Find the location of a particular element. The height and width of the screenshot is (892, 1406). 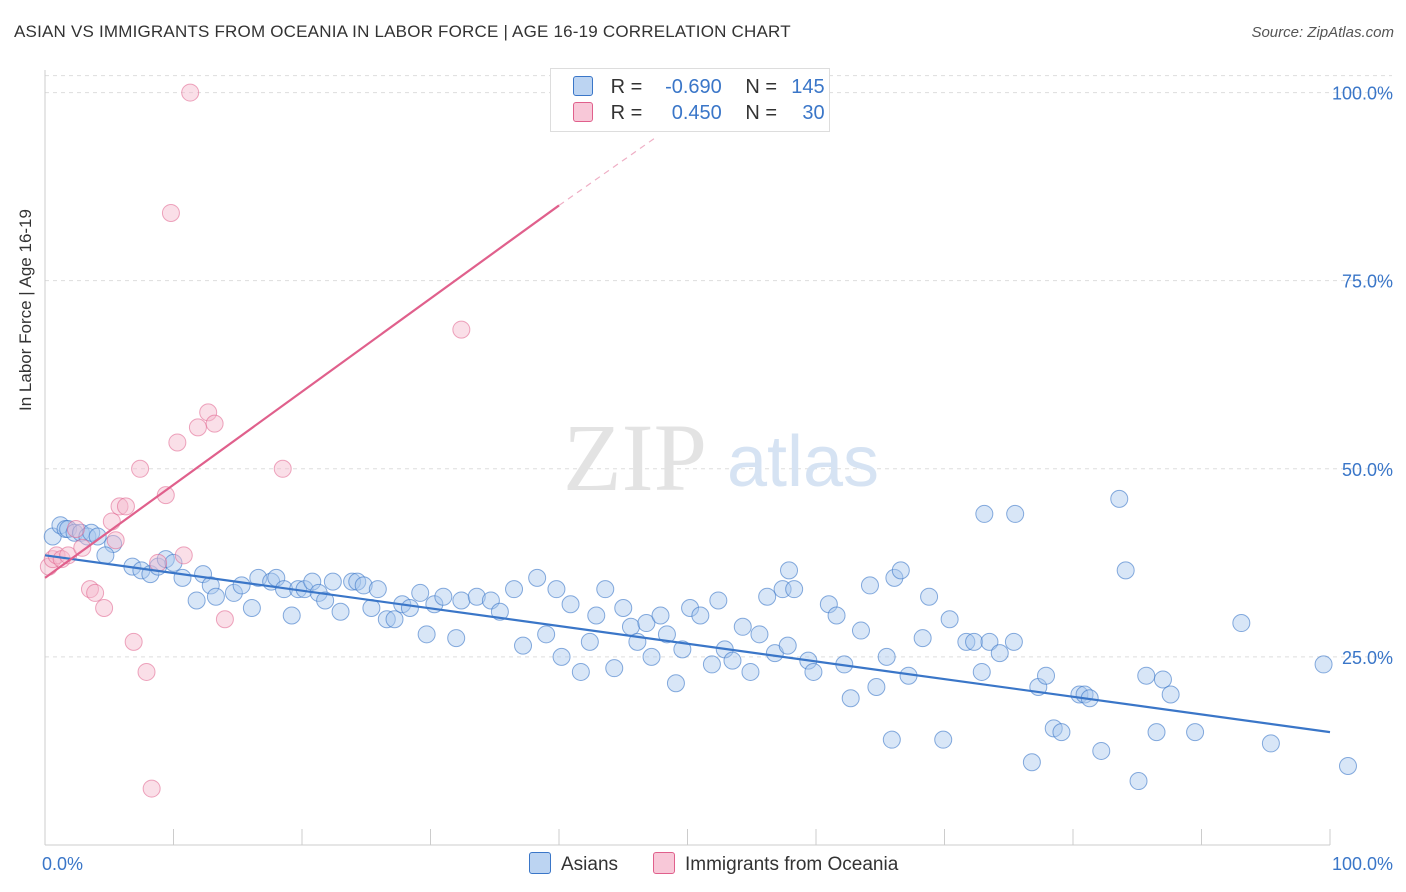

bottom-legend-swatch-oceania is located at coordinates (664, 863).